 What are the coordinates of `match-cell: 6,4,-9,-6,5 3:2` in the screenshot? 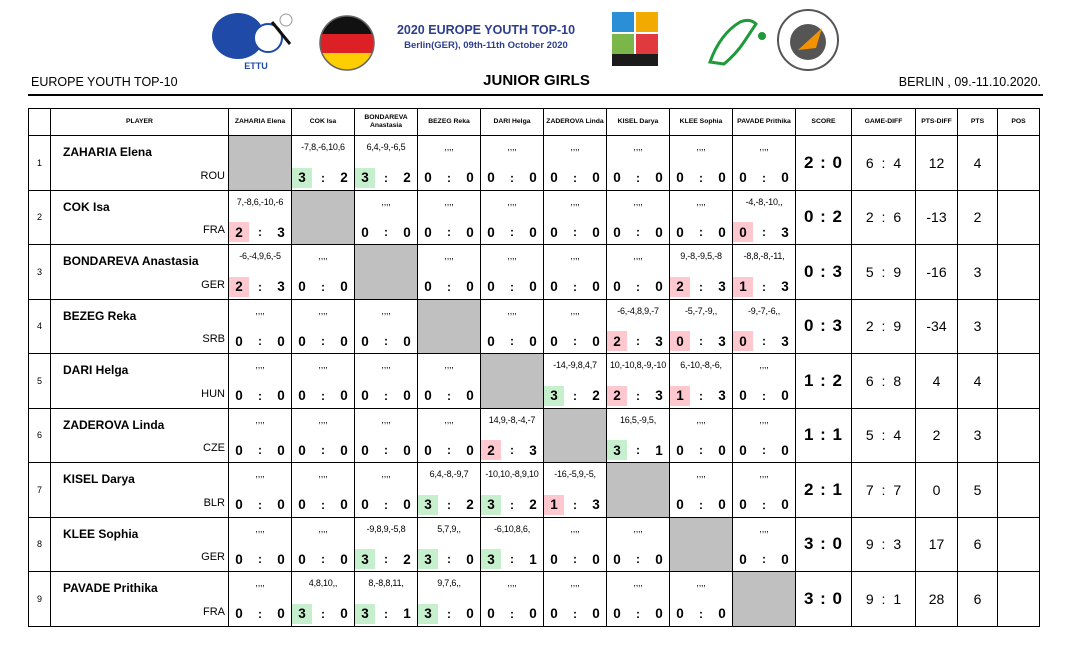 It's located at (386, 163).